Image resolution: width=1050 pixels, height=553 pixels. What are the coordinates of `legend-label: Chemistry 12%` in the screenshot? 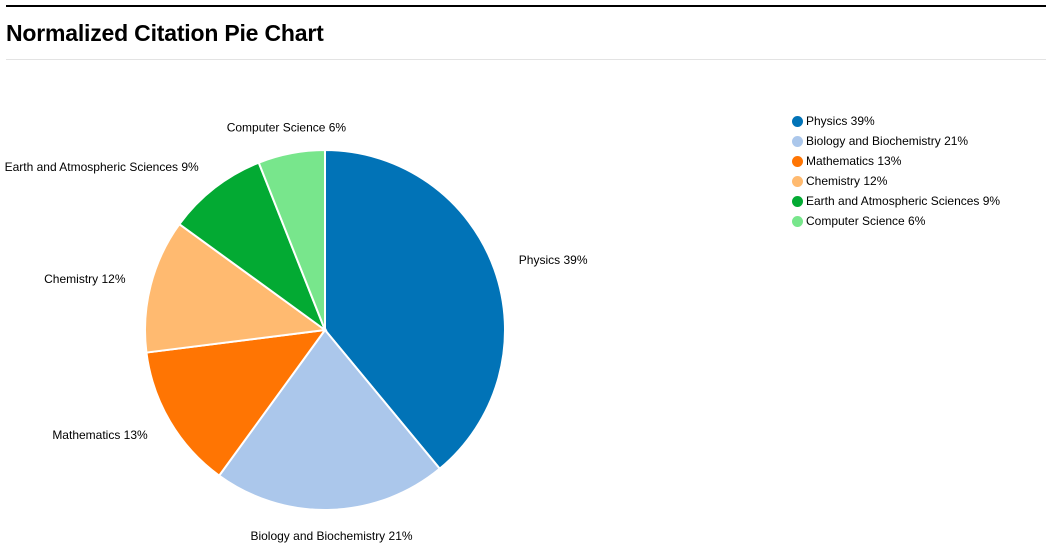 It's located at (847, 181).